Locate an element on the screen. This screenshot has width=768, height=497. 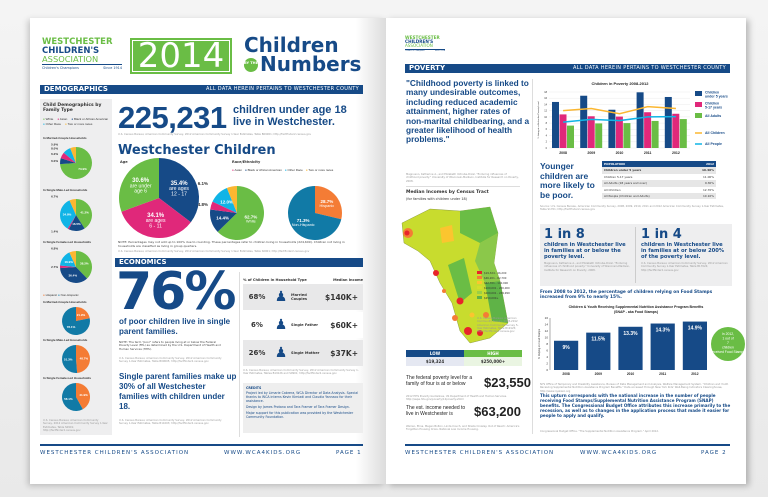
family-hispanic-pie-label: 78.1% is located at coordinates (71, 327).